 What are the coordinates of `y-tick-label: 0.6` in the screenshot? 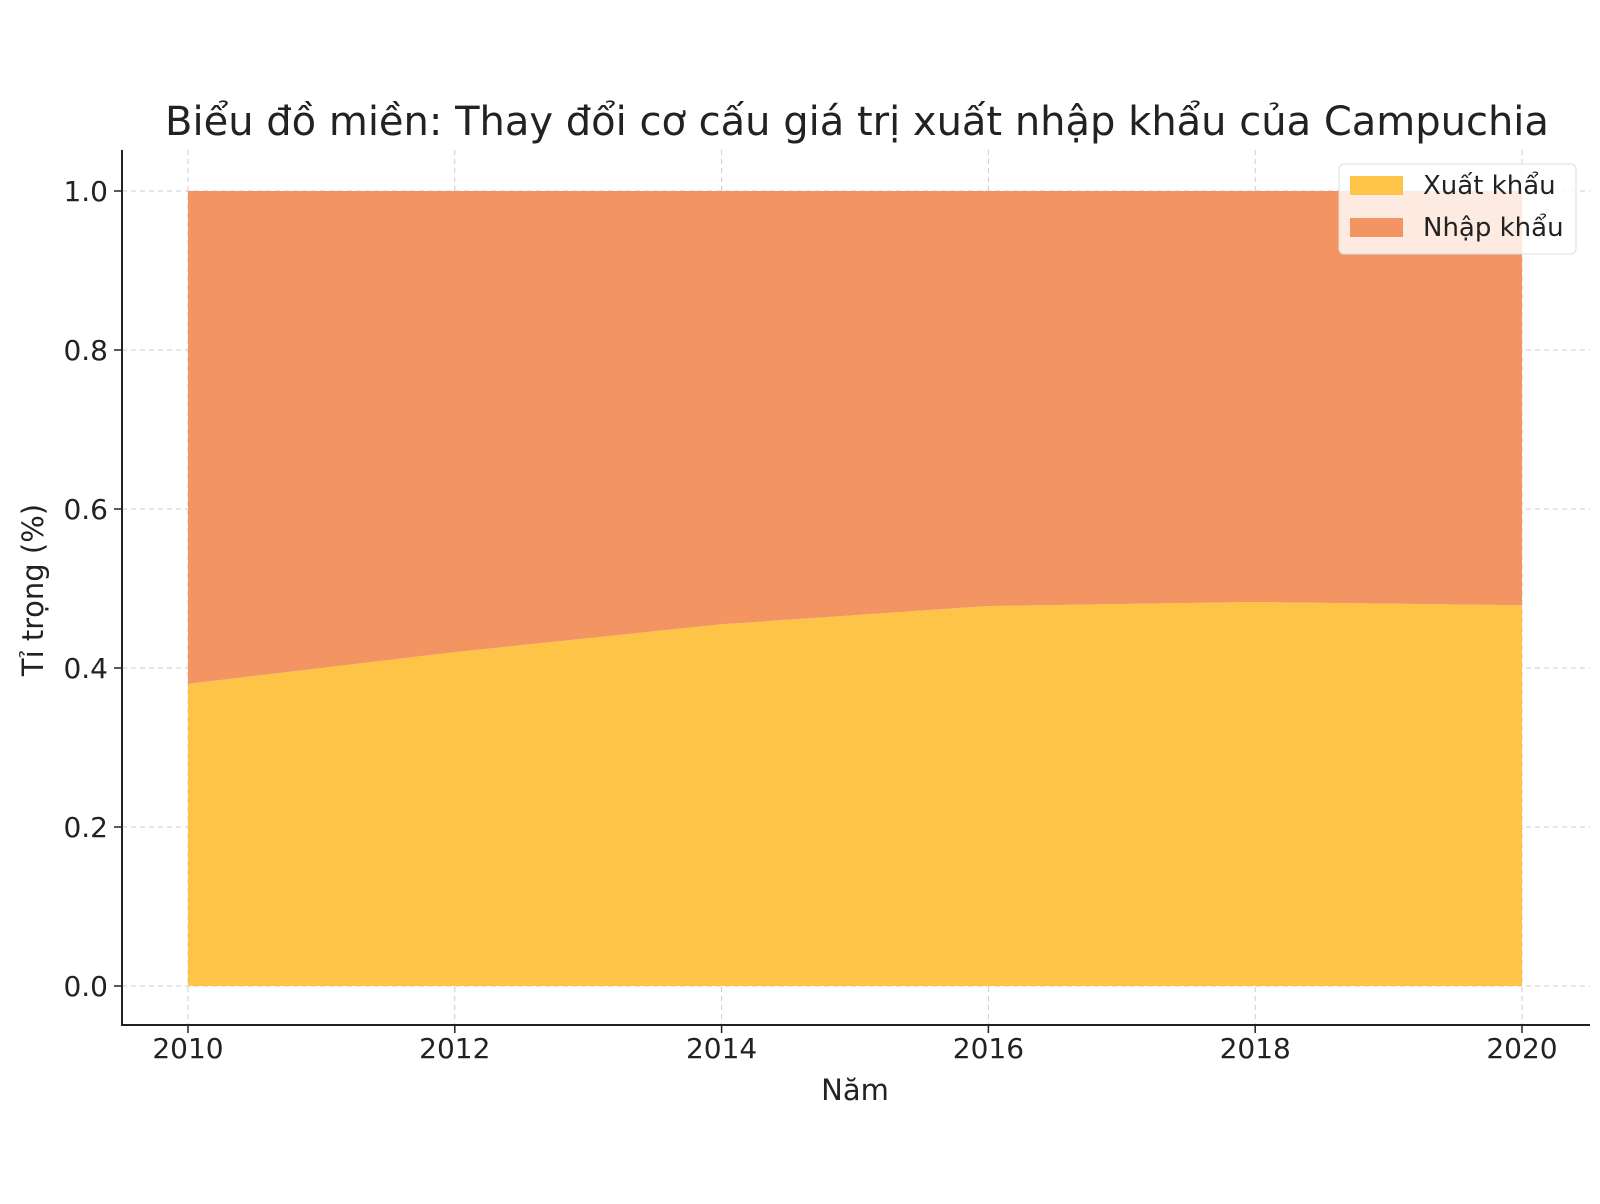 It's located at (85, 509).